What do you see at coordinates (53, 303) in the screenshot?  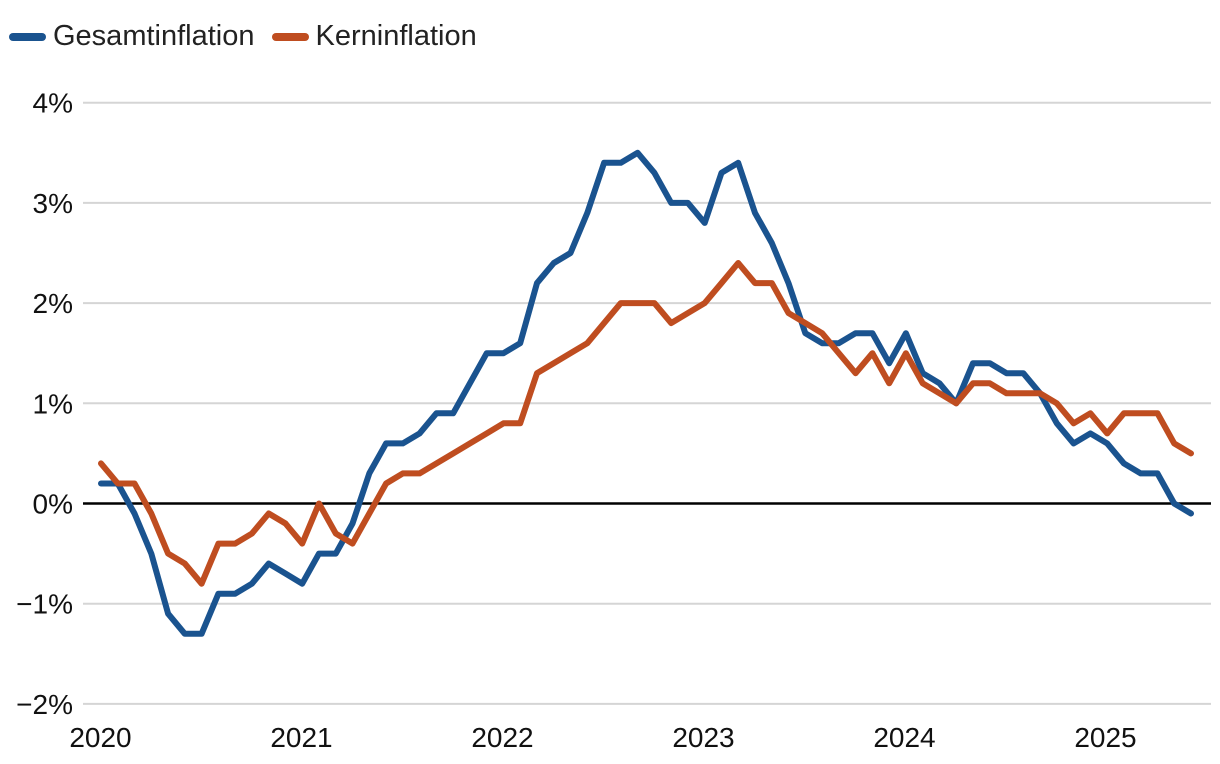 I see `svg-text: 2%` at bounding box center [53, 303].